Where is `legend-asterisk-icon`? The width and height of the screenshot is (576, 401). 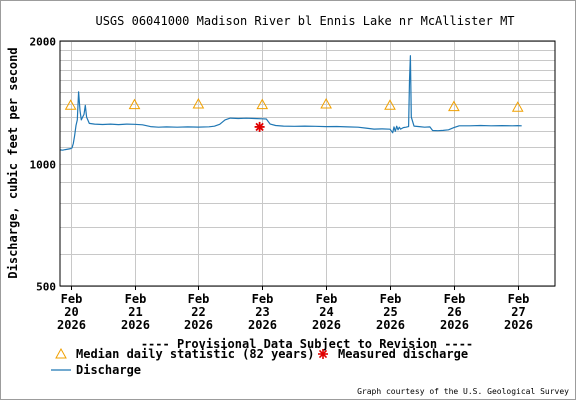
legend-asterisk-icon is located at coordinates (323, 354).